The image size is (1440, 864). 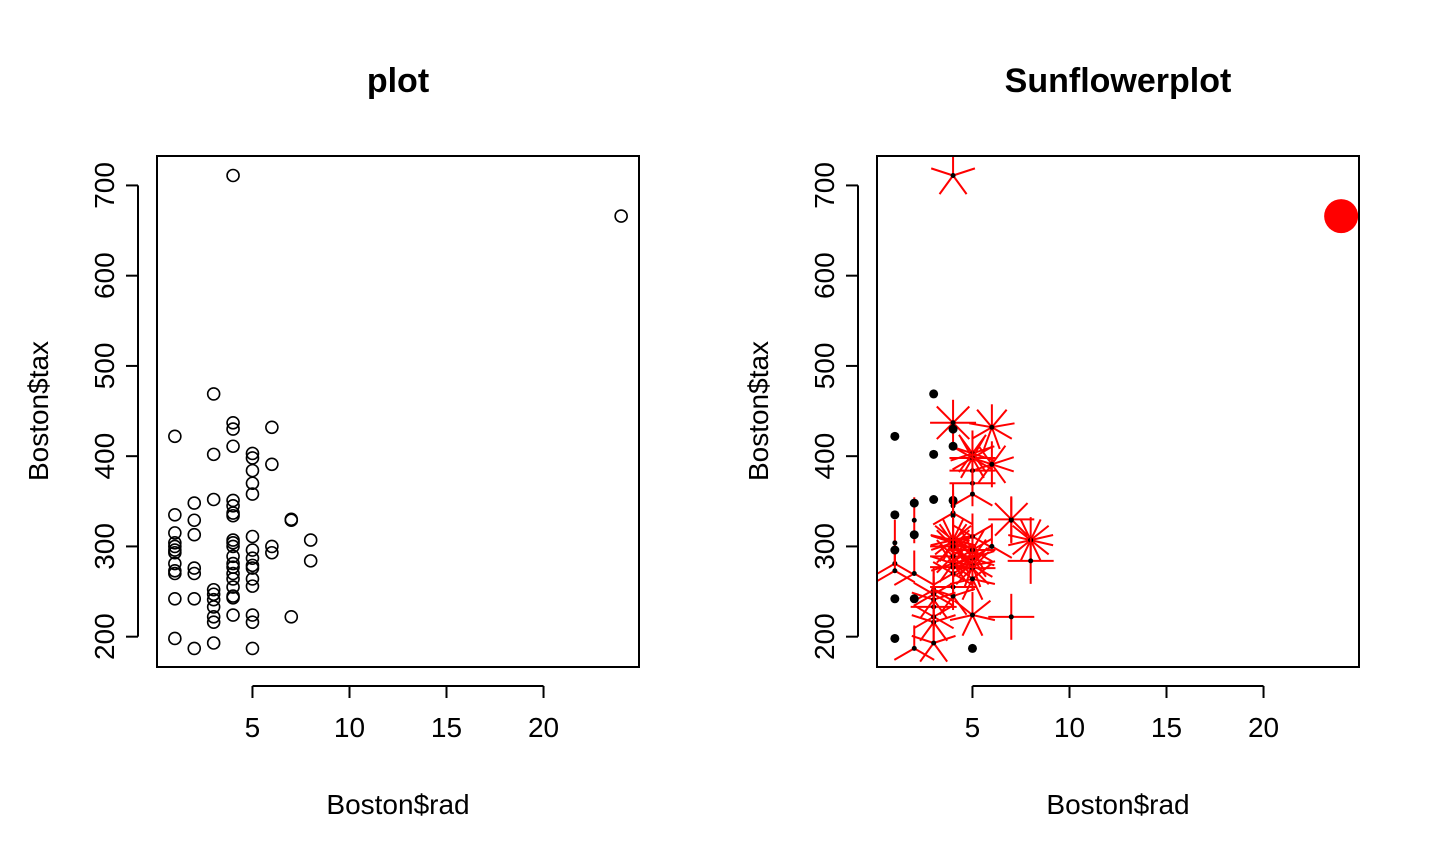 What do you see at coordinates (758, 411) in the screenshot?
I see `y-axis-label: Boston$tax` at bounding box center [758, 411].